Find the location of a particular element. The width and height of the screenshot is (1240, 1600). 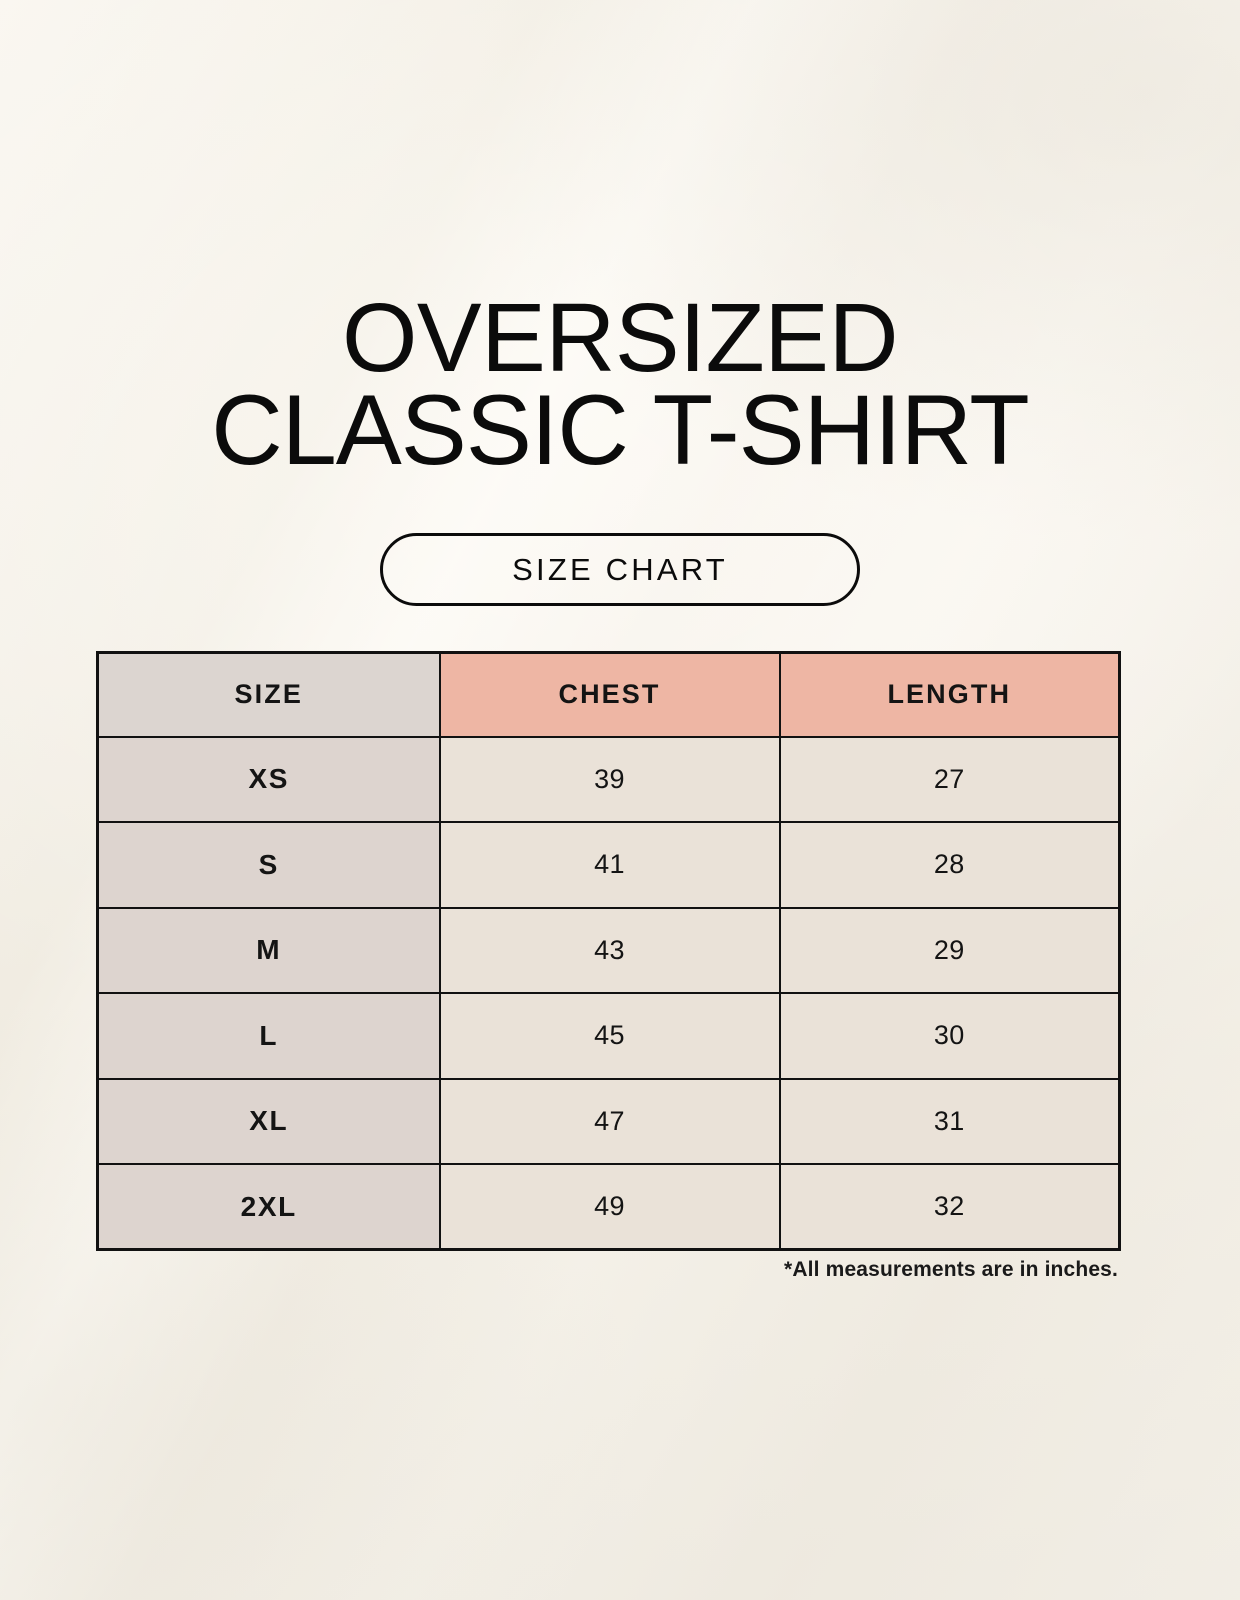

cell-chest: 39 is located at coordinates (609, 779).